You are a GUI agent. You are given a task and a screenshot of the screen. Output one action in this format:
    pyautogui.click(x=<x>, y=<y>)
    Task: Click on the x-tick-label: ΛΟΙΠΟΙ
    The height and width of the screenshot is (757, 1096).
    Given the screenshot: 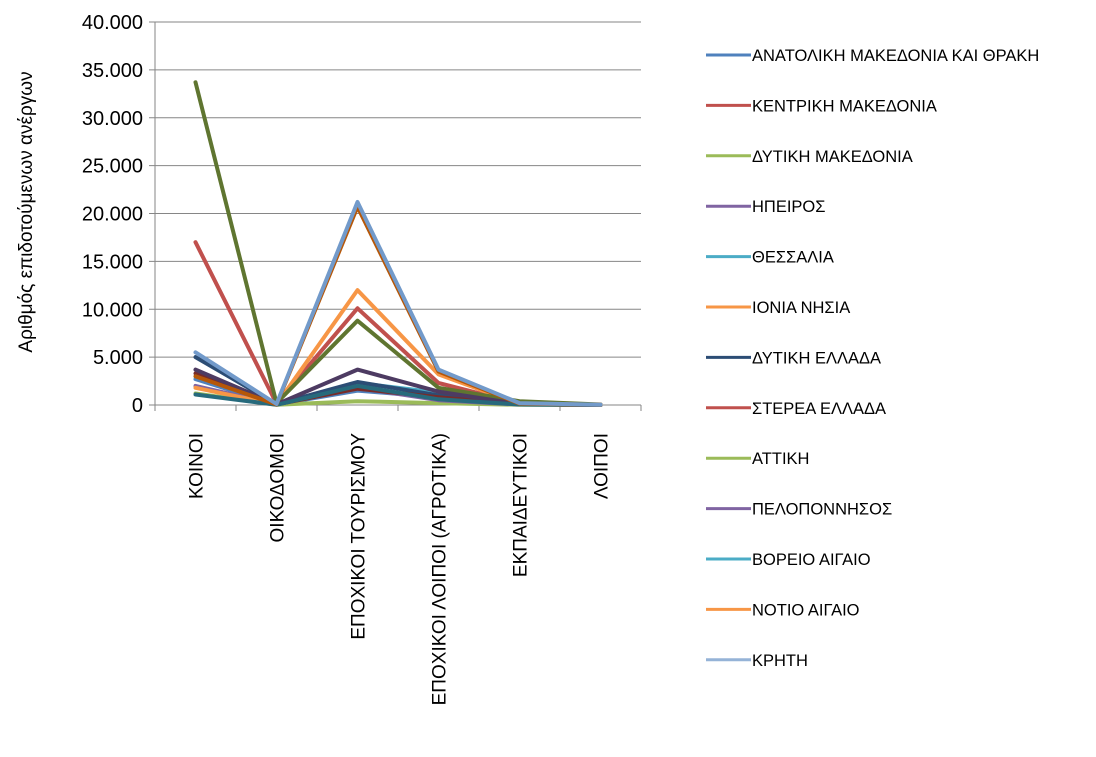 What is the action you would take?
    pyautogui.click(x=602, y=466)
    